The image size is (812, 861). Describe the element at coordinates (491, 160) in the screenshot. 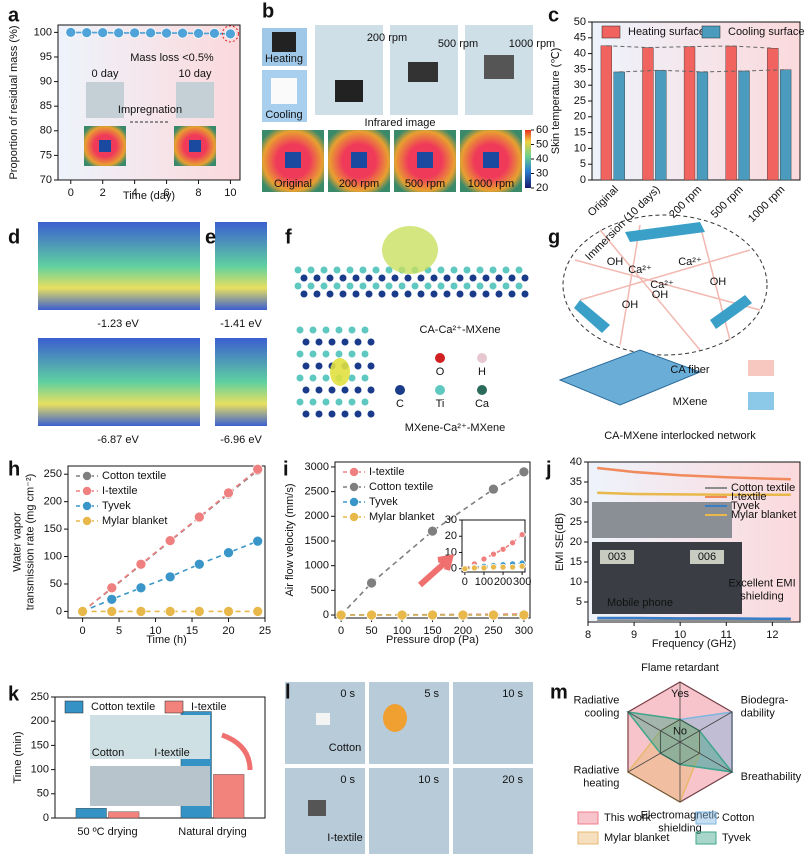

I see `ir-sample` at that location.